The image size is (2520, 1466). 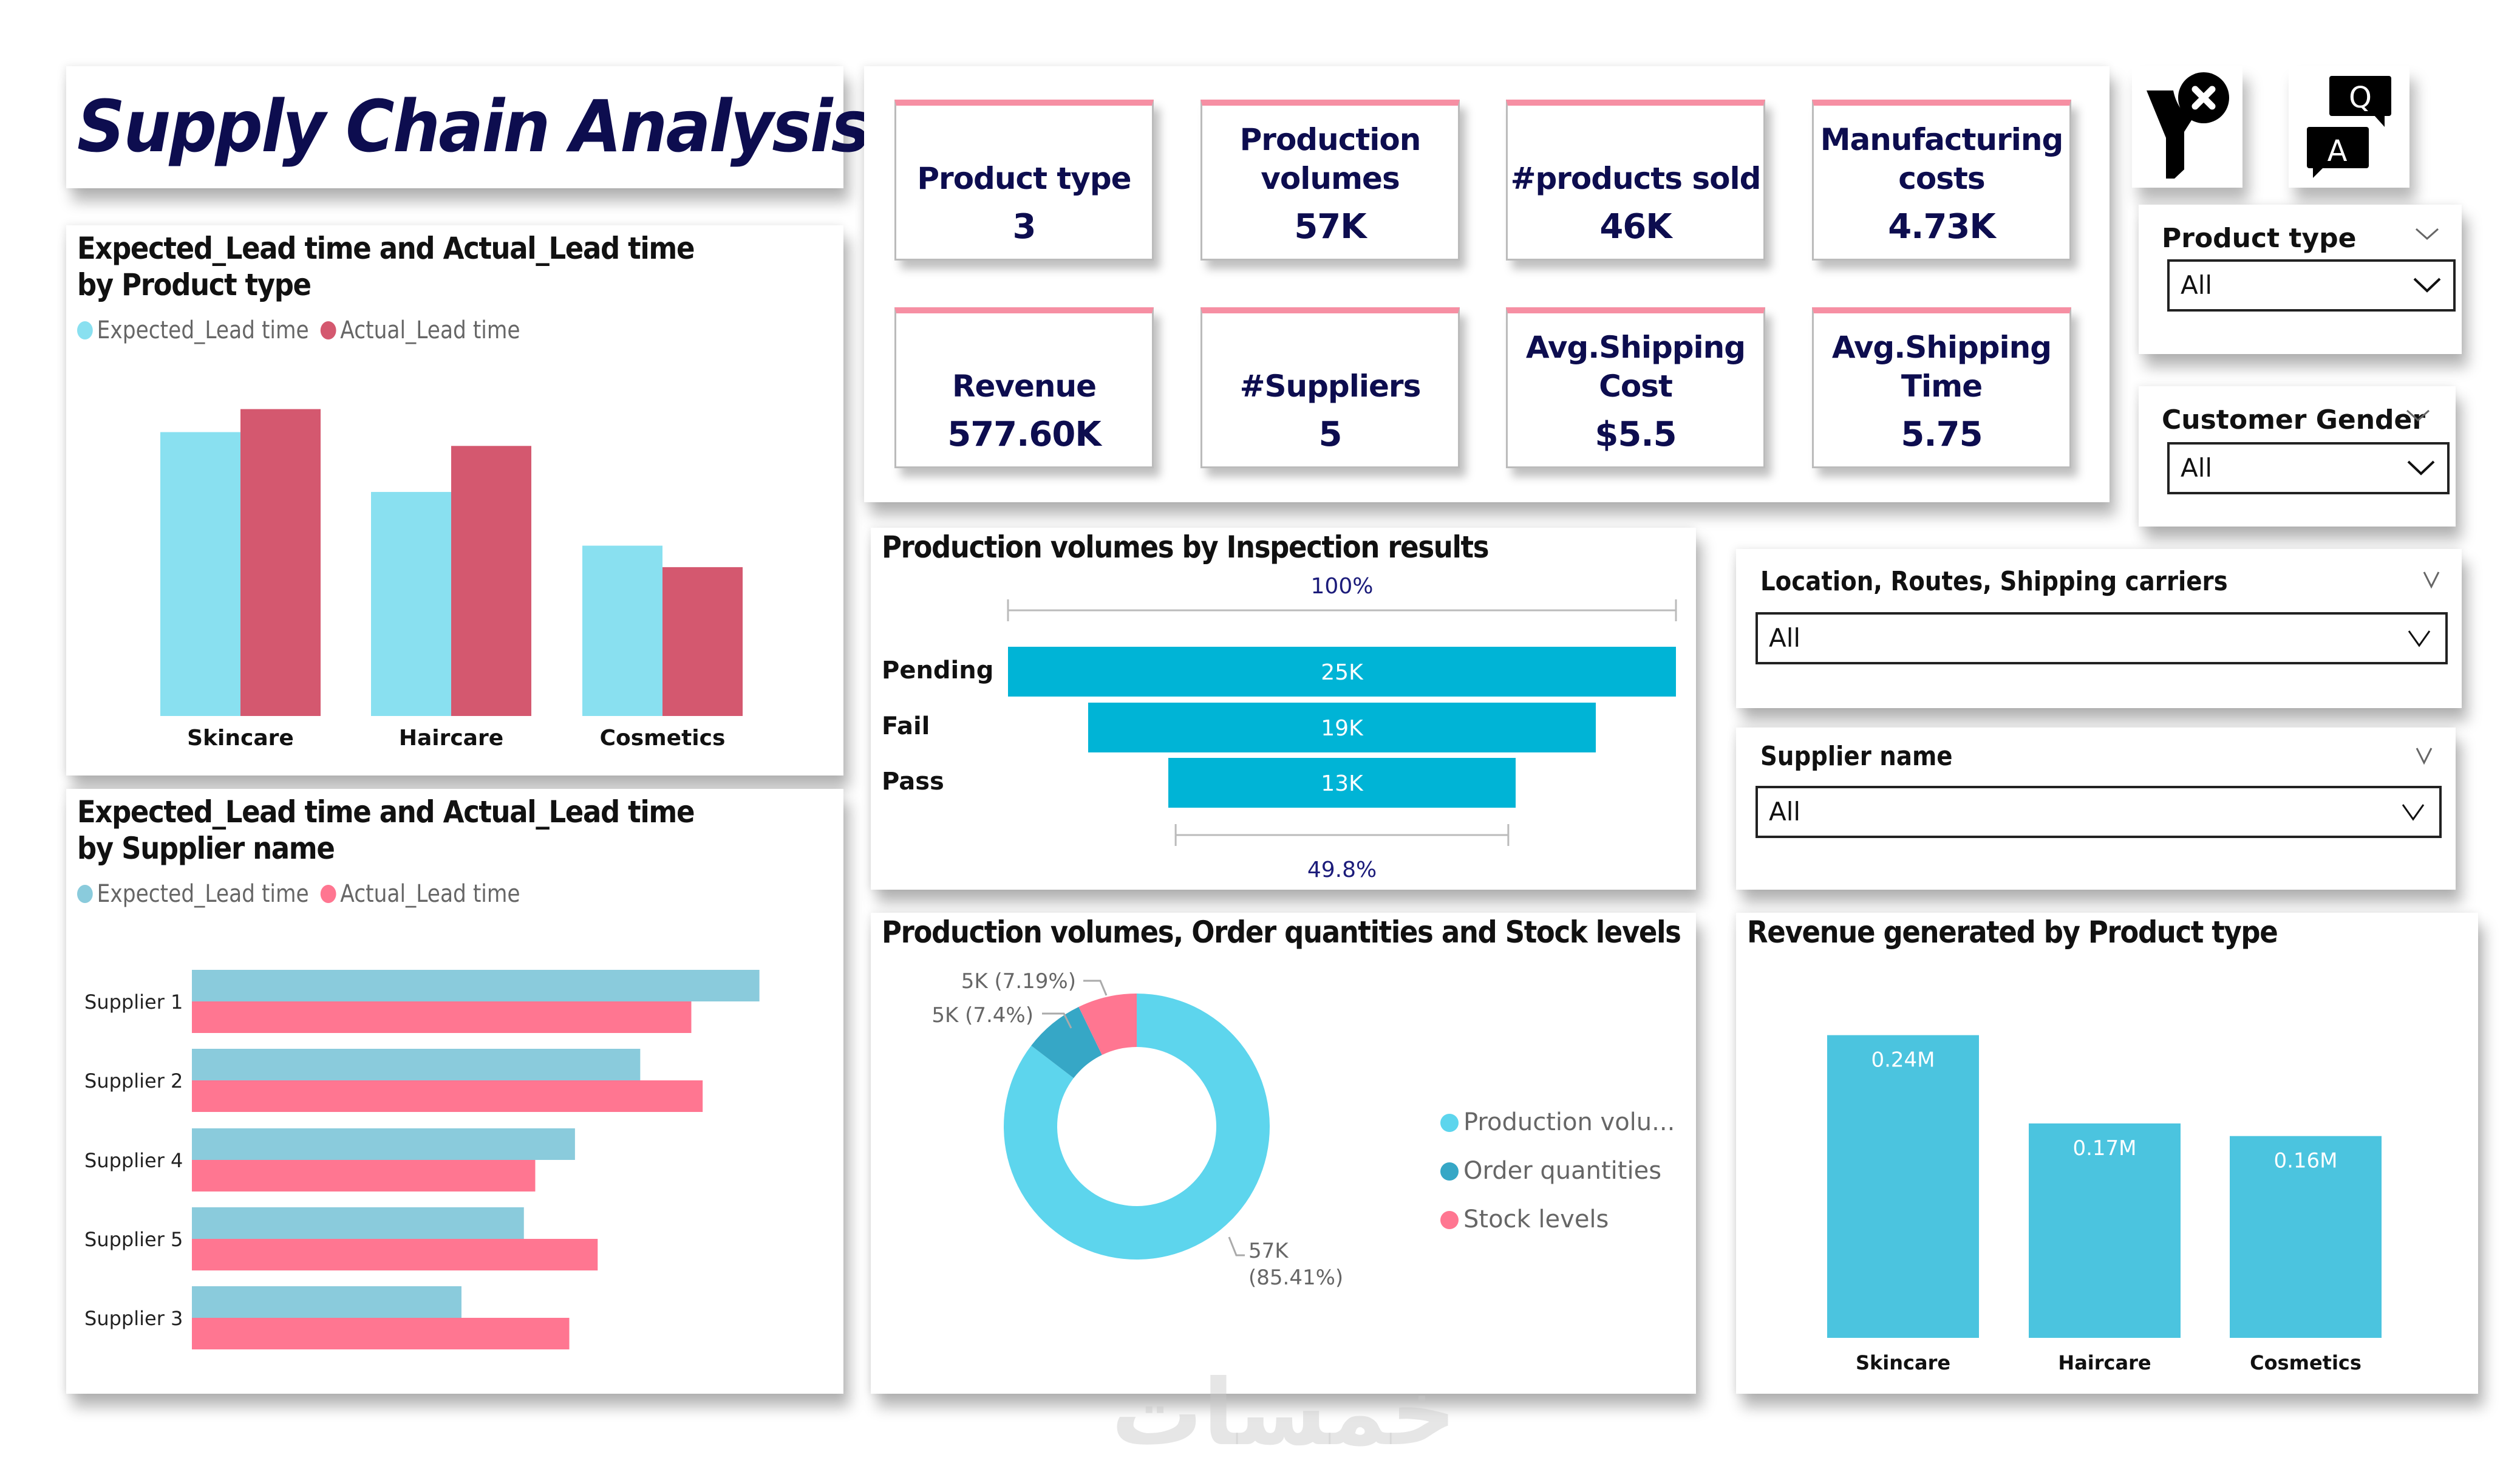 I want to click on svg-text: A, so click(x=2338, y=151).